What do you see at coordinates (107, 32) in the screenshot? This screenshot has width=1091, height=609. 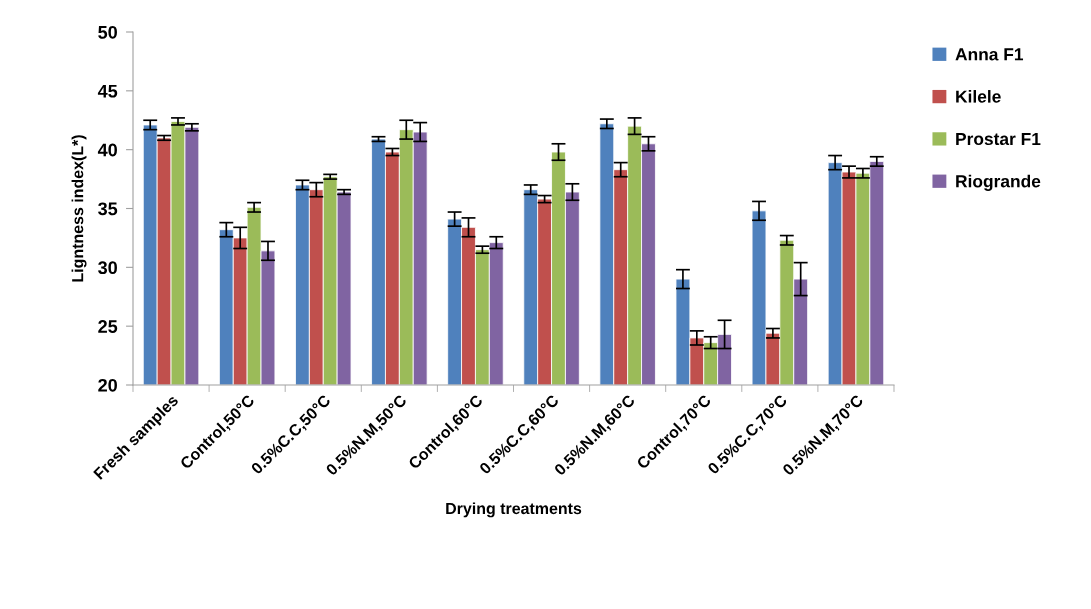 I see `y-tick-label: 50` at bounding box center [107, 32].